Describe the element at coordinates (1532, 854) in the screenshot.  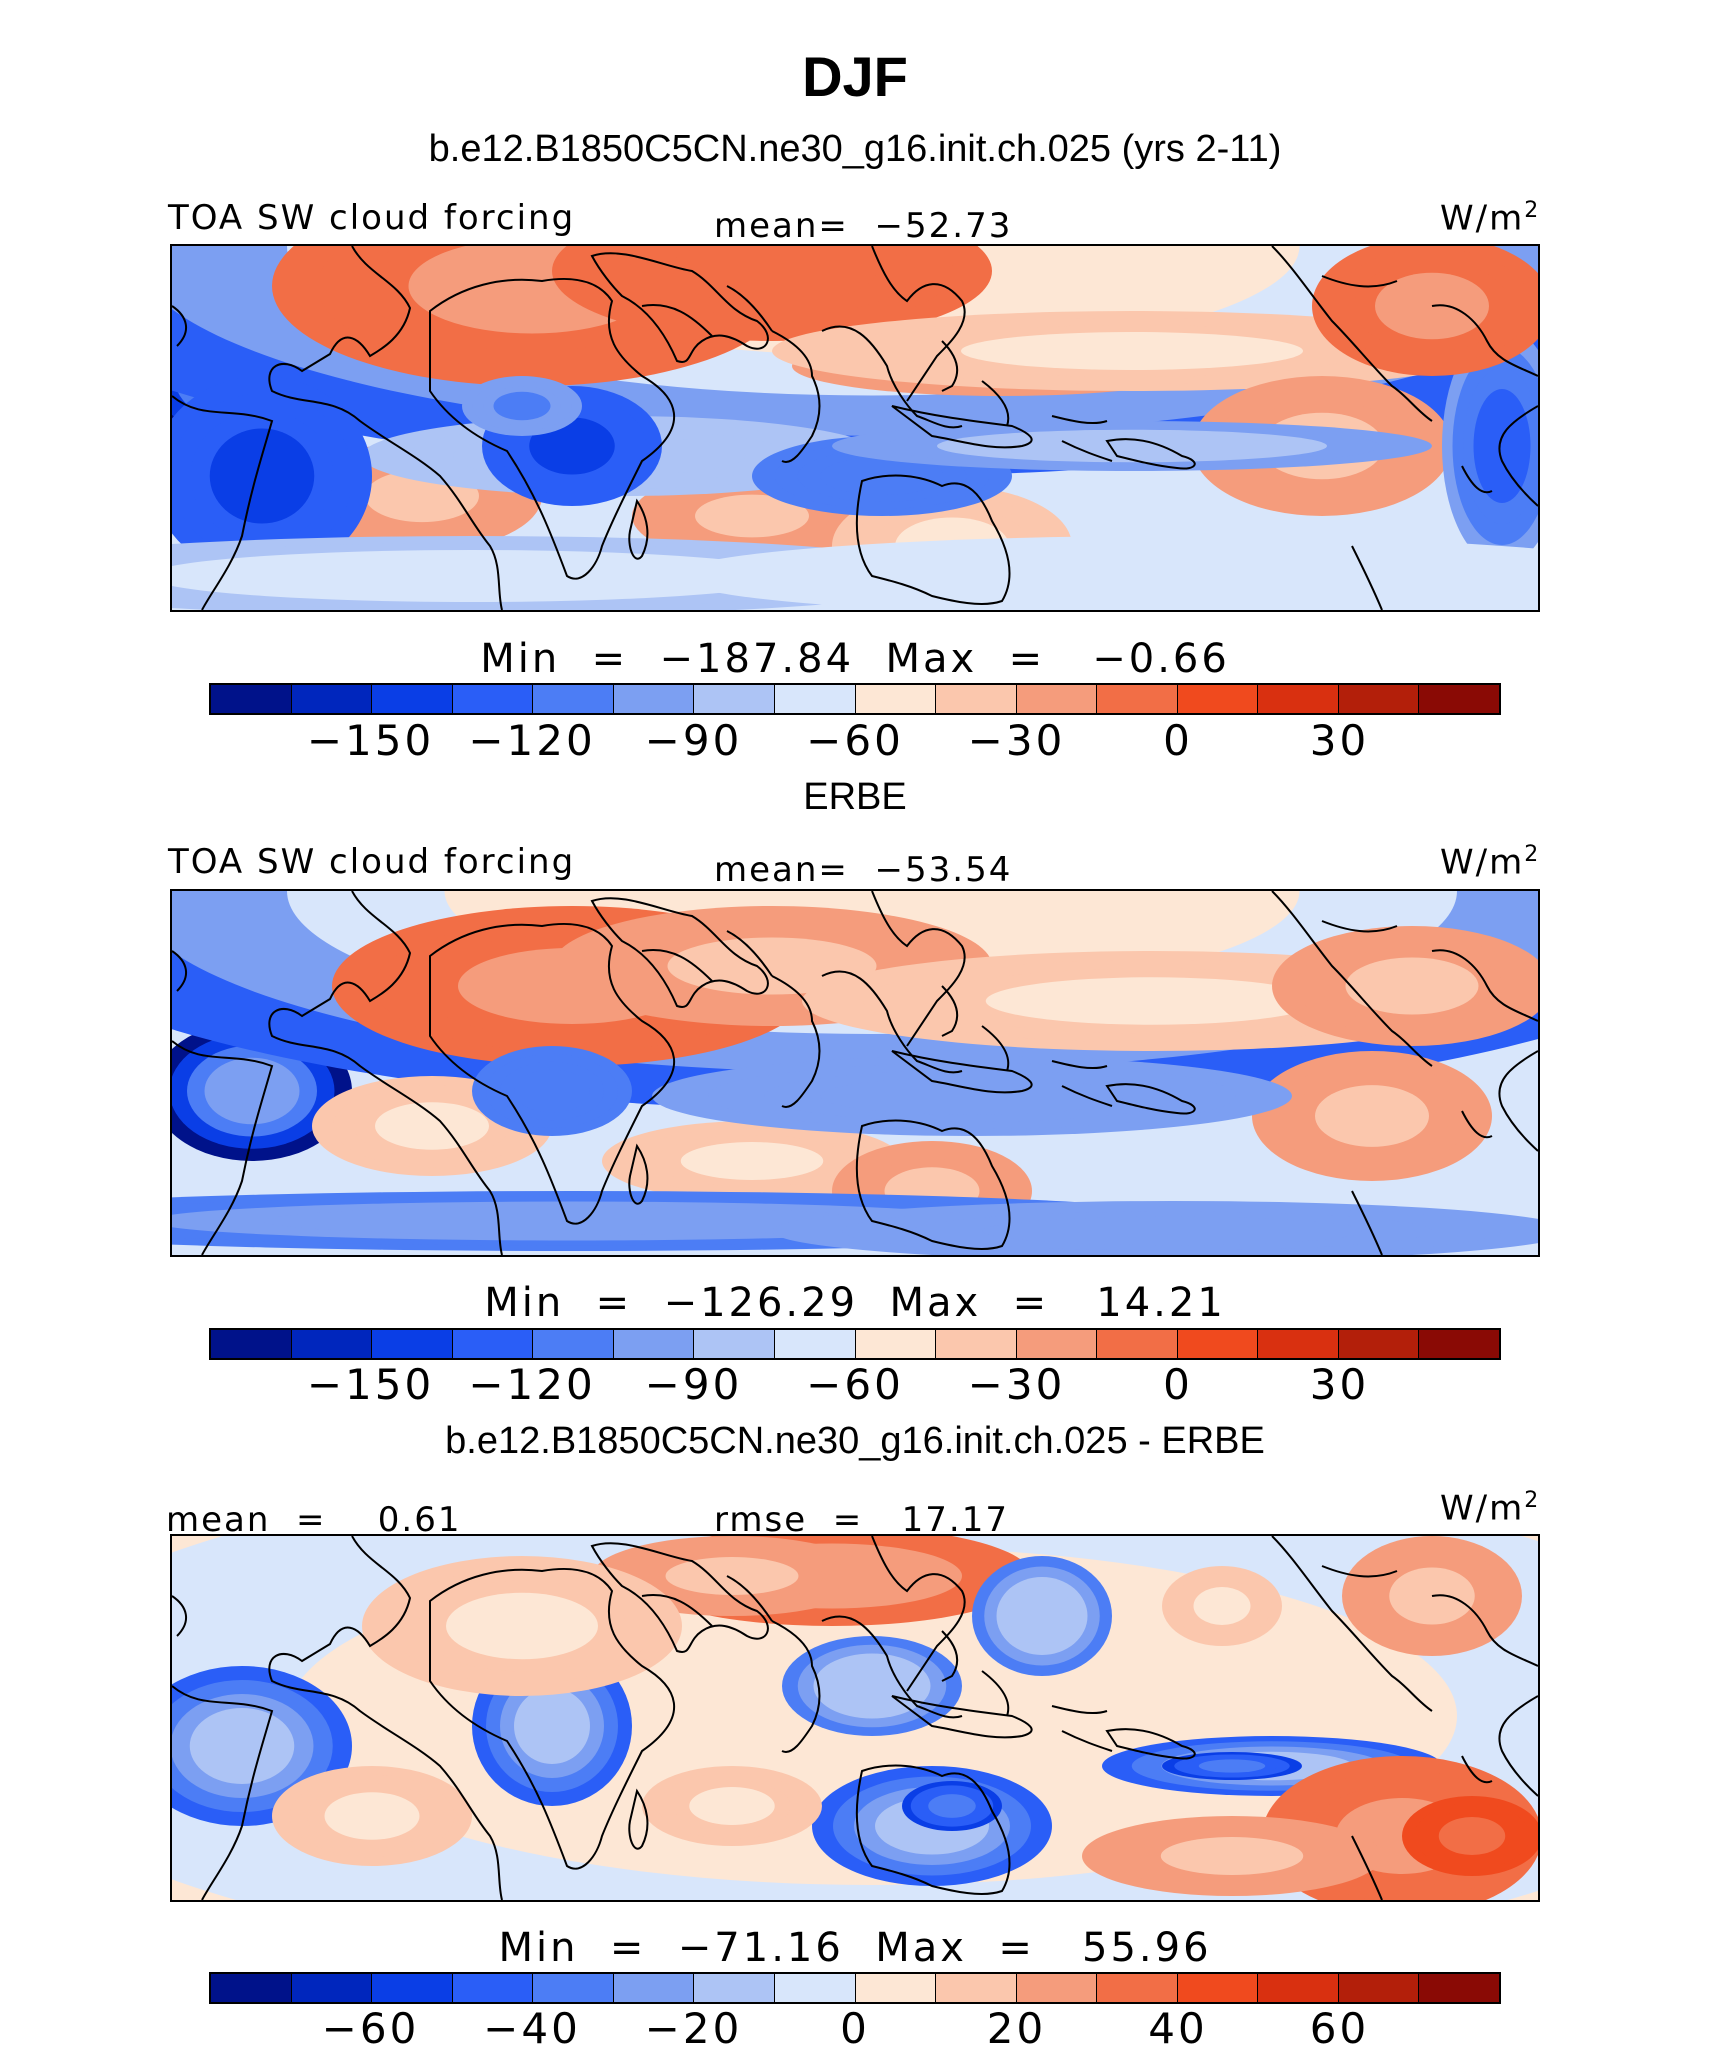
I see `panel2-units-sup: 2` at that location.